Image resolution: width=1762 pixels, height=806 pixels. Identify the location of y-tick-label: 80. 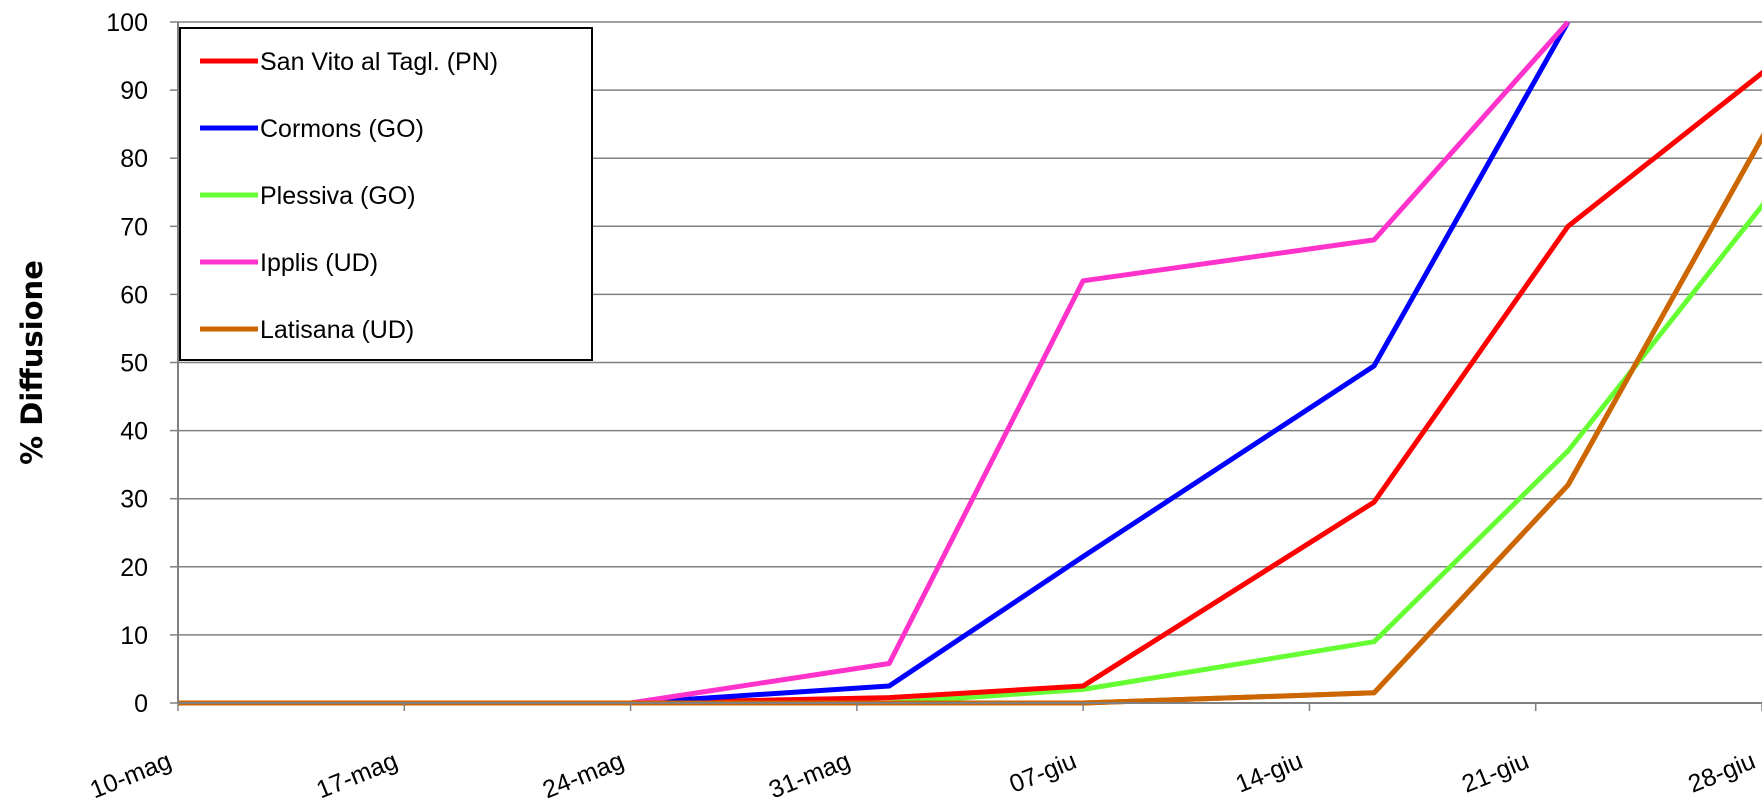
(134, 159).